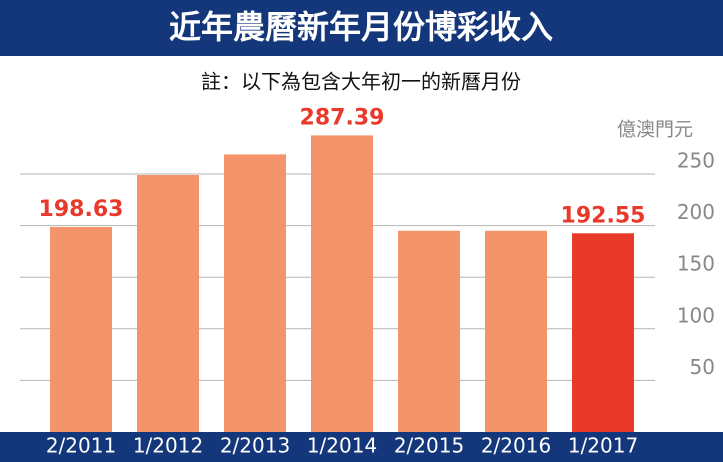 The image size is (723, 462). What do you see at coordinates (516, 446) in the screenshot?
I see `x-tick-label: 2/2016` at bounding box center [516, 446].